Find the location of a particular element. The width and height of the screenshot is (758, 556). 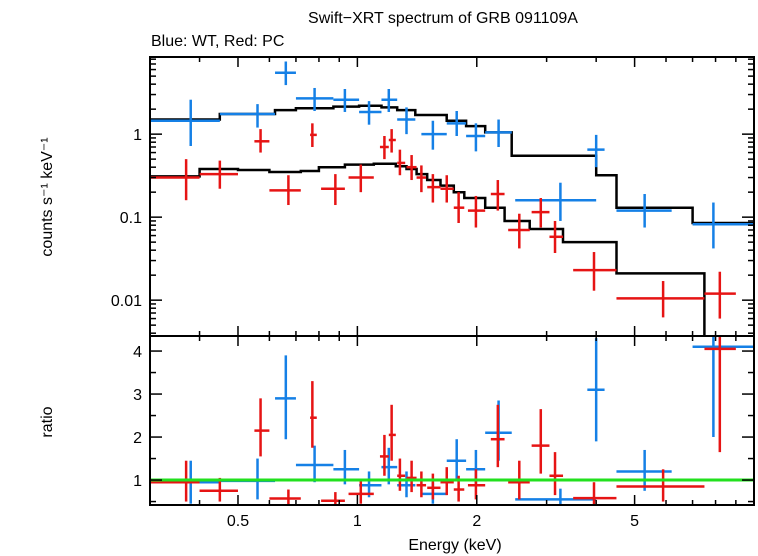

x-tick-label: 5 is located at coordinates (634, 521).